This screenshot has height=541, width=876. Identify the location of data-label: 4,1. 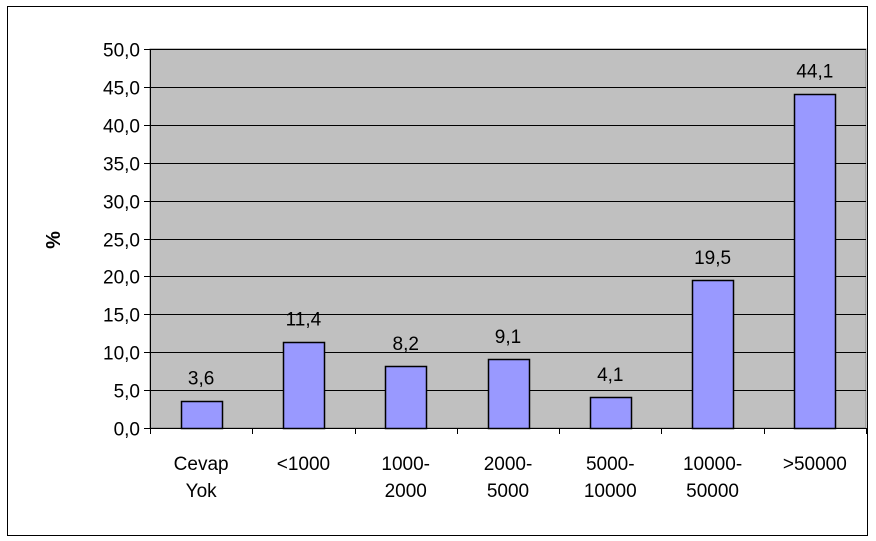
(610, 375).